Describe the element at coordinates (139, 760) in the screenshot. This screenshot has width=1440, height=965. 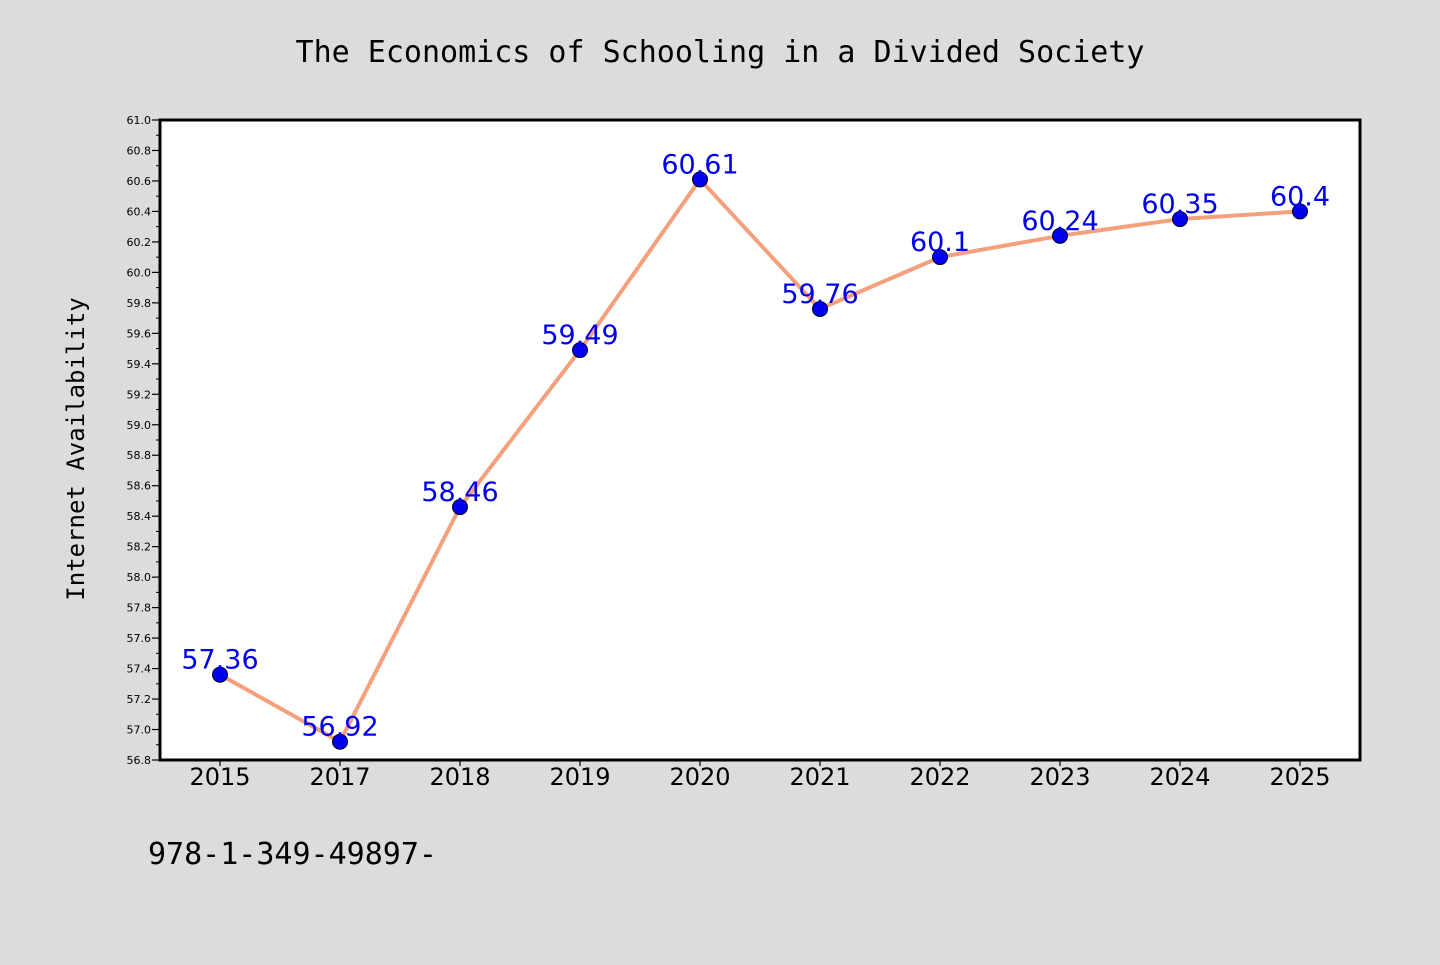
I see `y-tick-label: 56.8` at that location.